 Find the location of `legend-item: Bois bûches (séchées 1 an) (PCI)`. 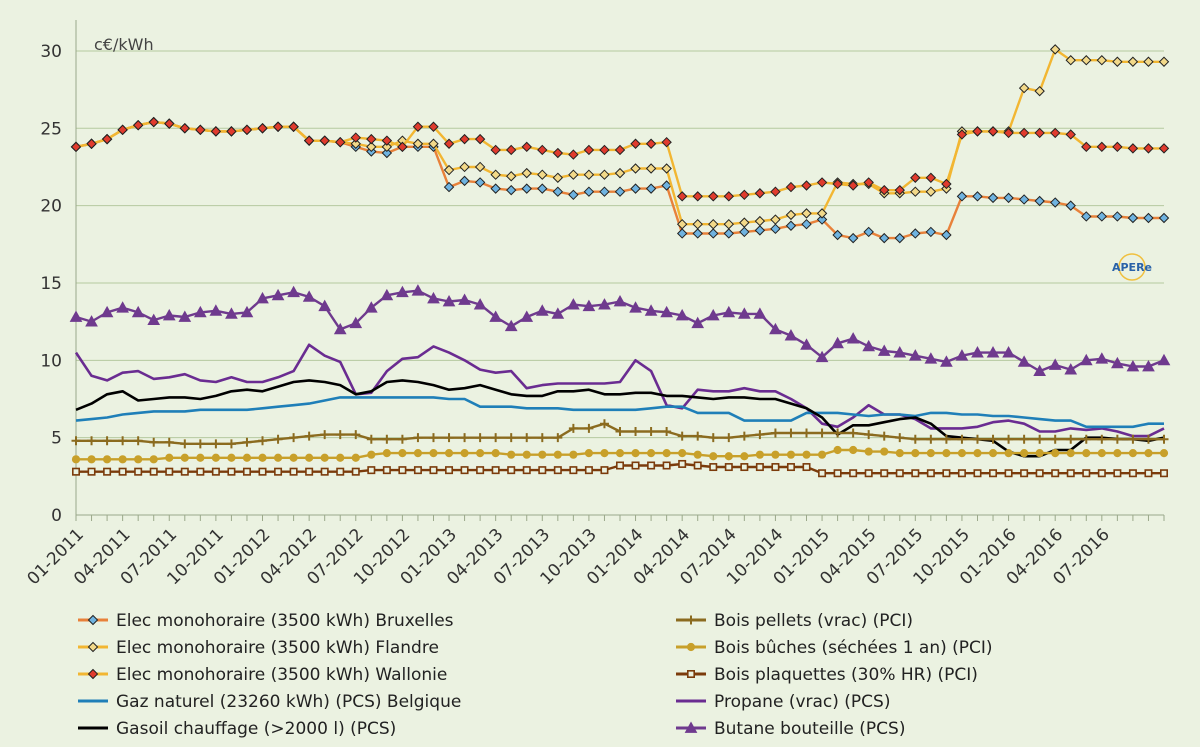

legend-item: Bois bûches (séchées 1 an) (PCI) is located at coordinates (834, 648).